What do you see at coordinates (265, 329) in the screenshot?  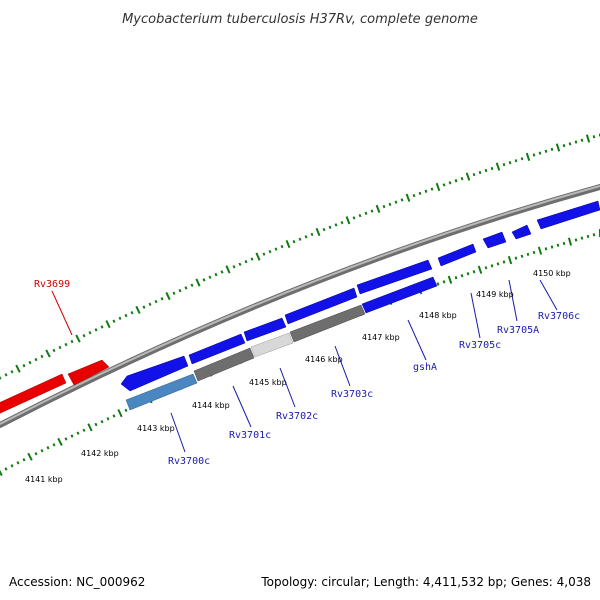 I see `gene-arrow-c` at bounding box center [265, 329].